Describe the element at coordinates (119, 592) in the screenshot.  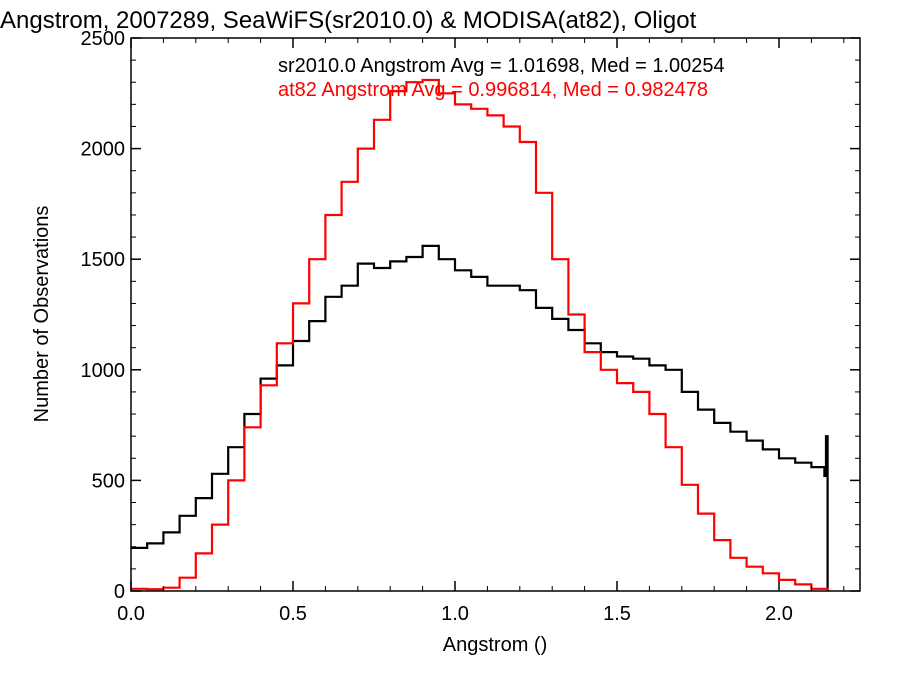
I see `y-tick-label: 0` at that location.